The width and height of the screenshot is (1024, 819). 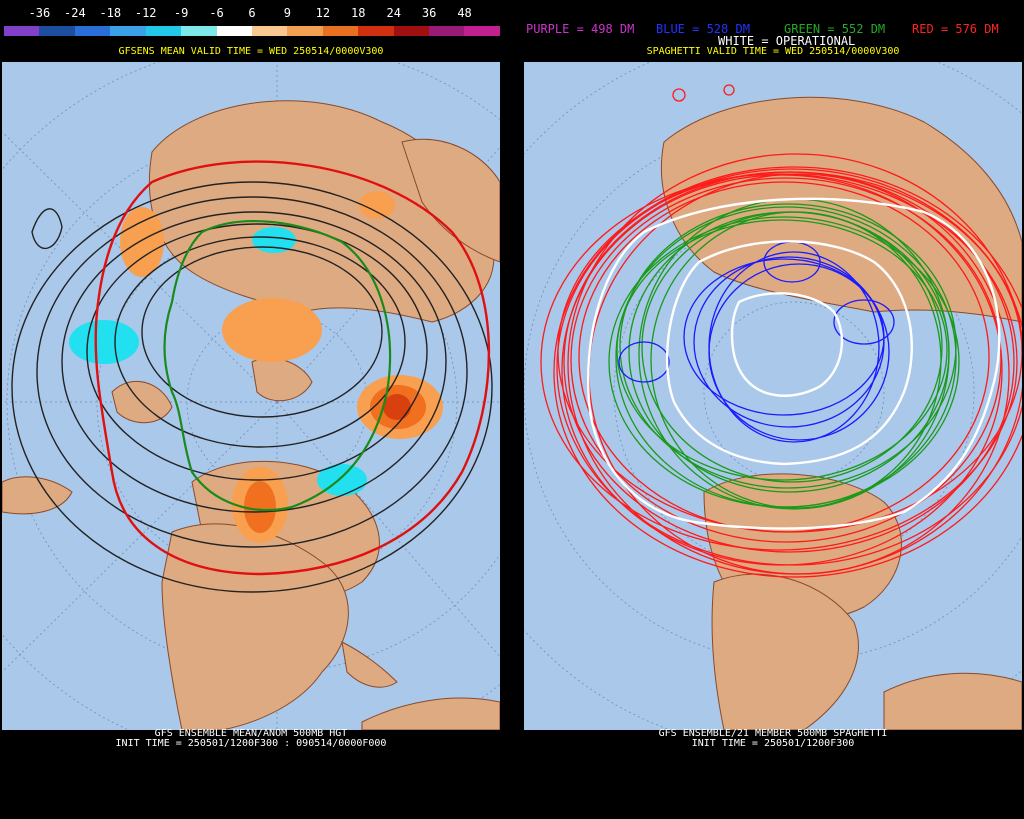 I want to click on legend-blue: BLUE = 528 DM, so click(x=703, y=29).